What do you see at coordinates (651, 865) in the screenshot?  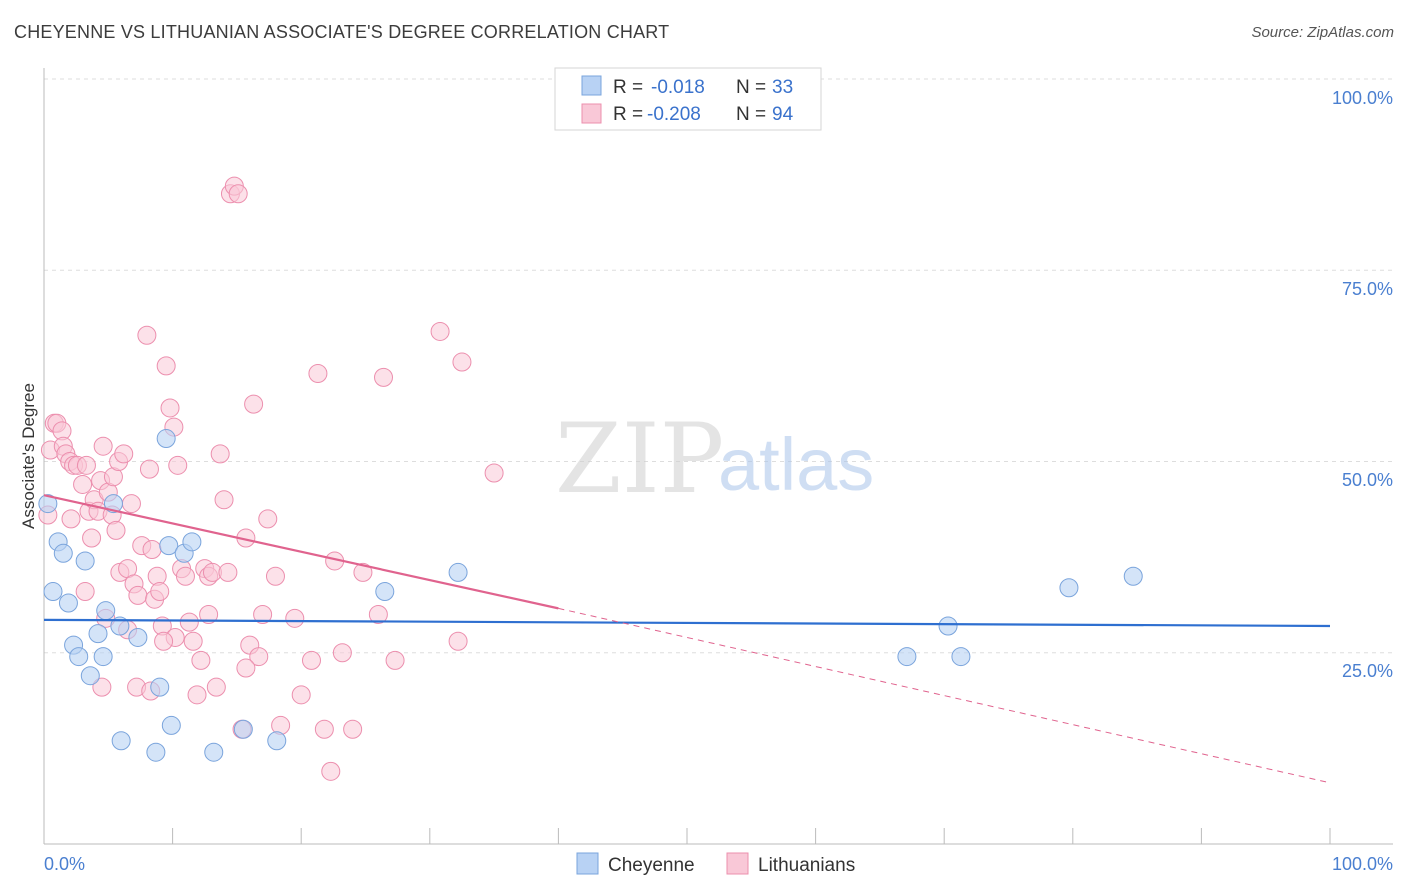 I see `bottom-legend-cheyenne: Cheyenne` at bounding box center [651, 865].